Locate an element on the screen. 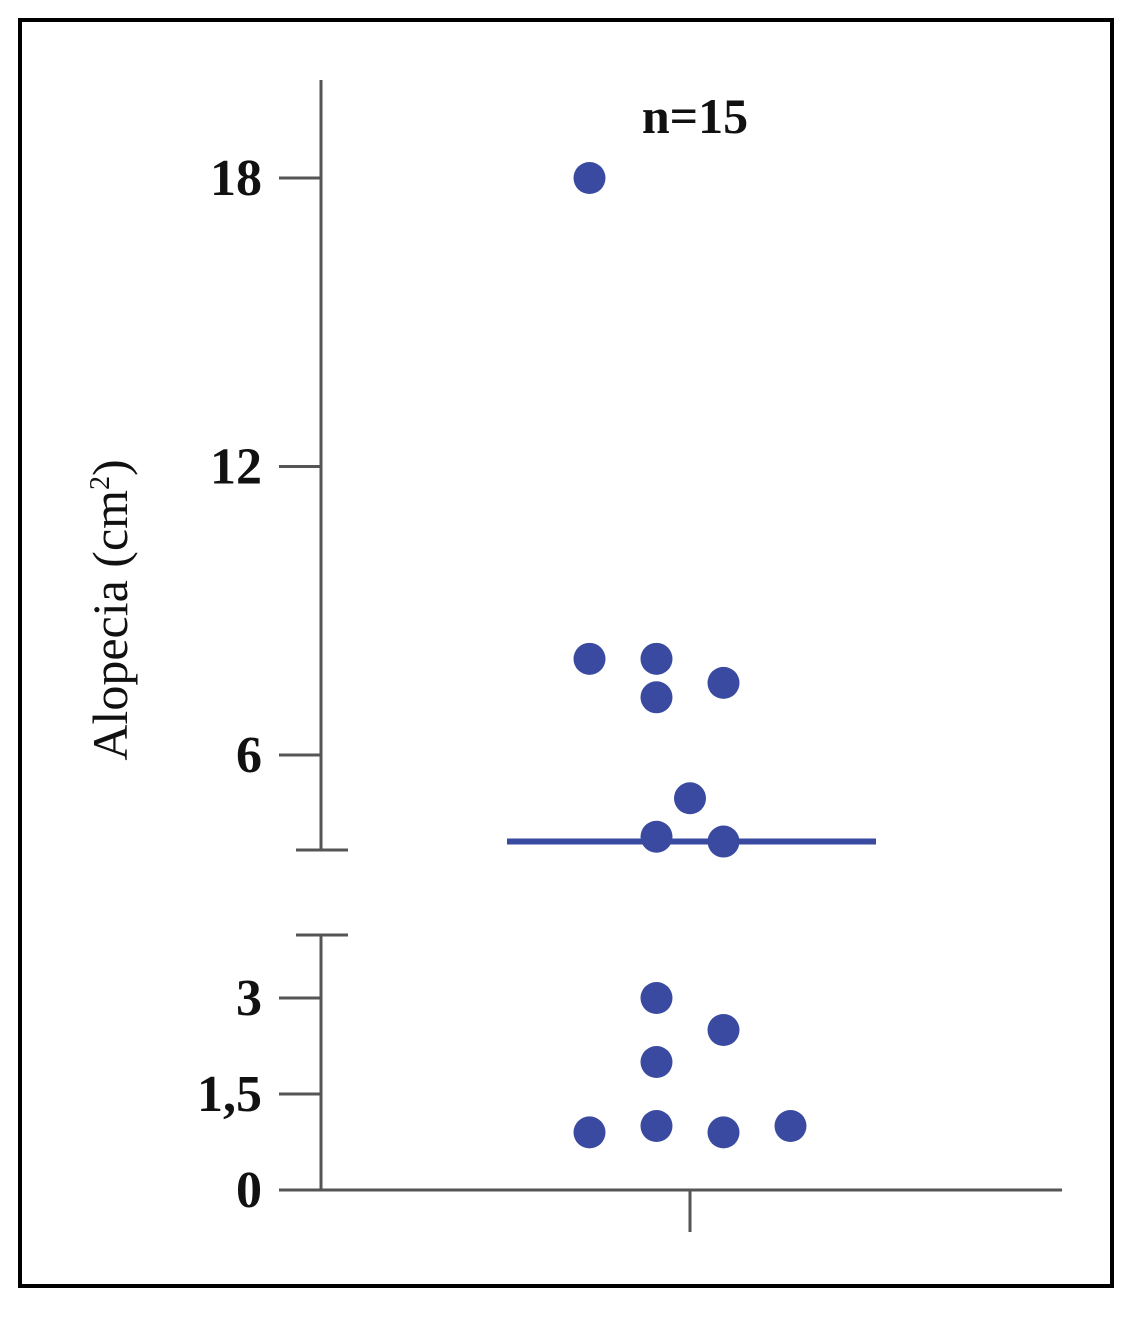 This screenshot has width=1139, height=1318. y-tick-label: 12 is located at coordinates (236, 467).